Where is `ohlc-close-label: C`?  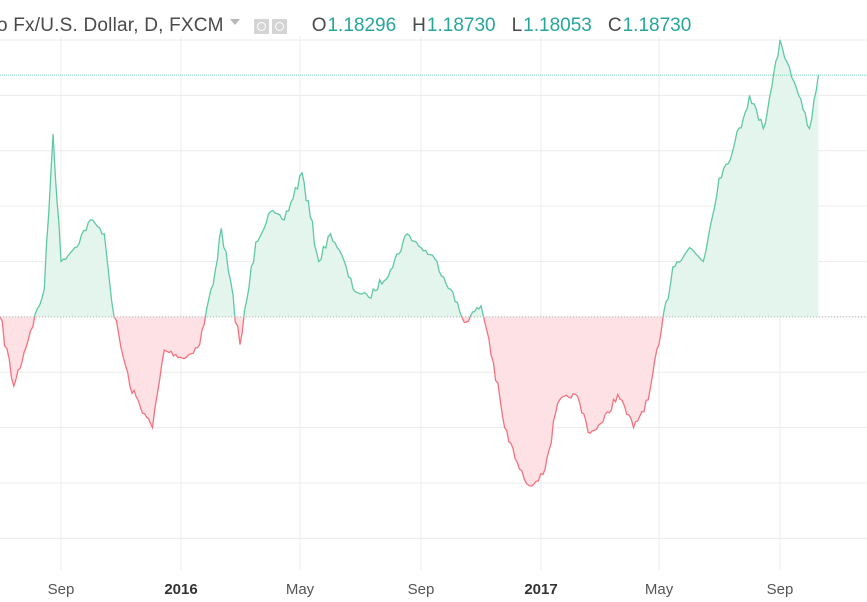
ohlc-close-label: C is located at coordinates (614, 25).